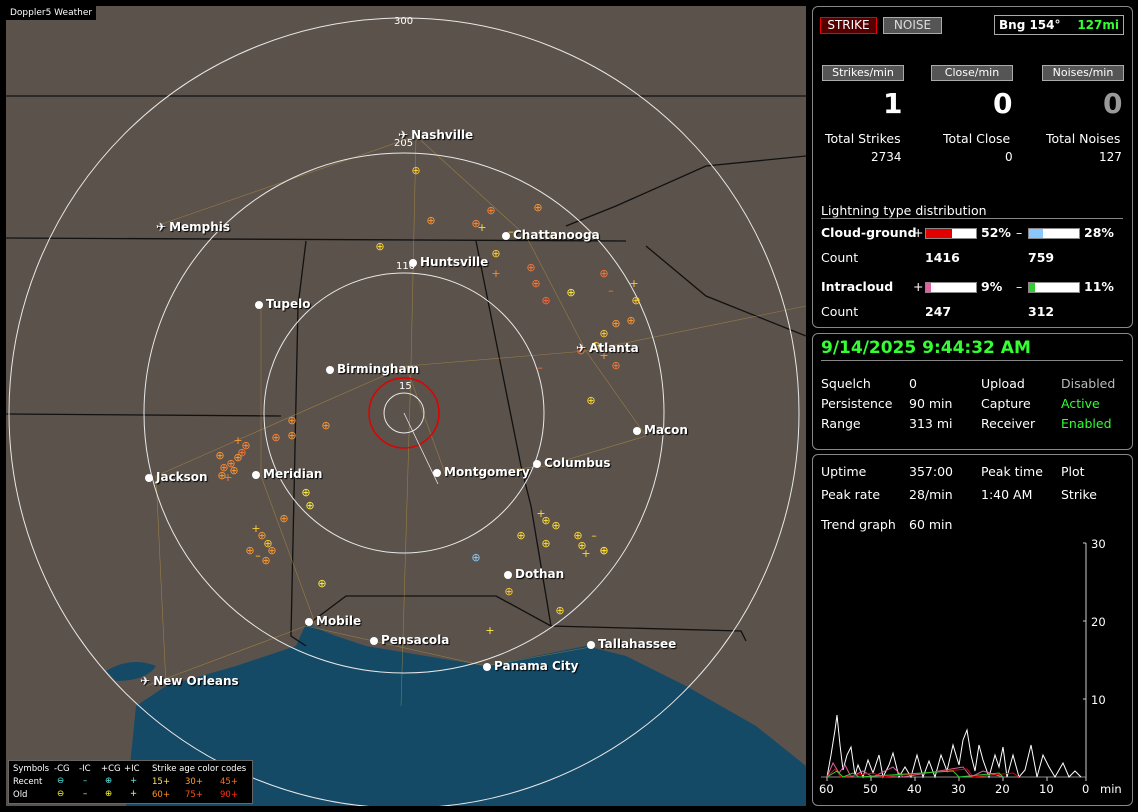 The height and width of the screenshot is (812, 1138). I want to click on city-label-birmingham: Birmingham, so click(372, 369).